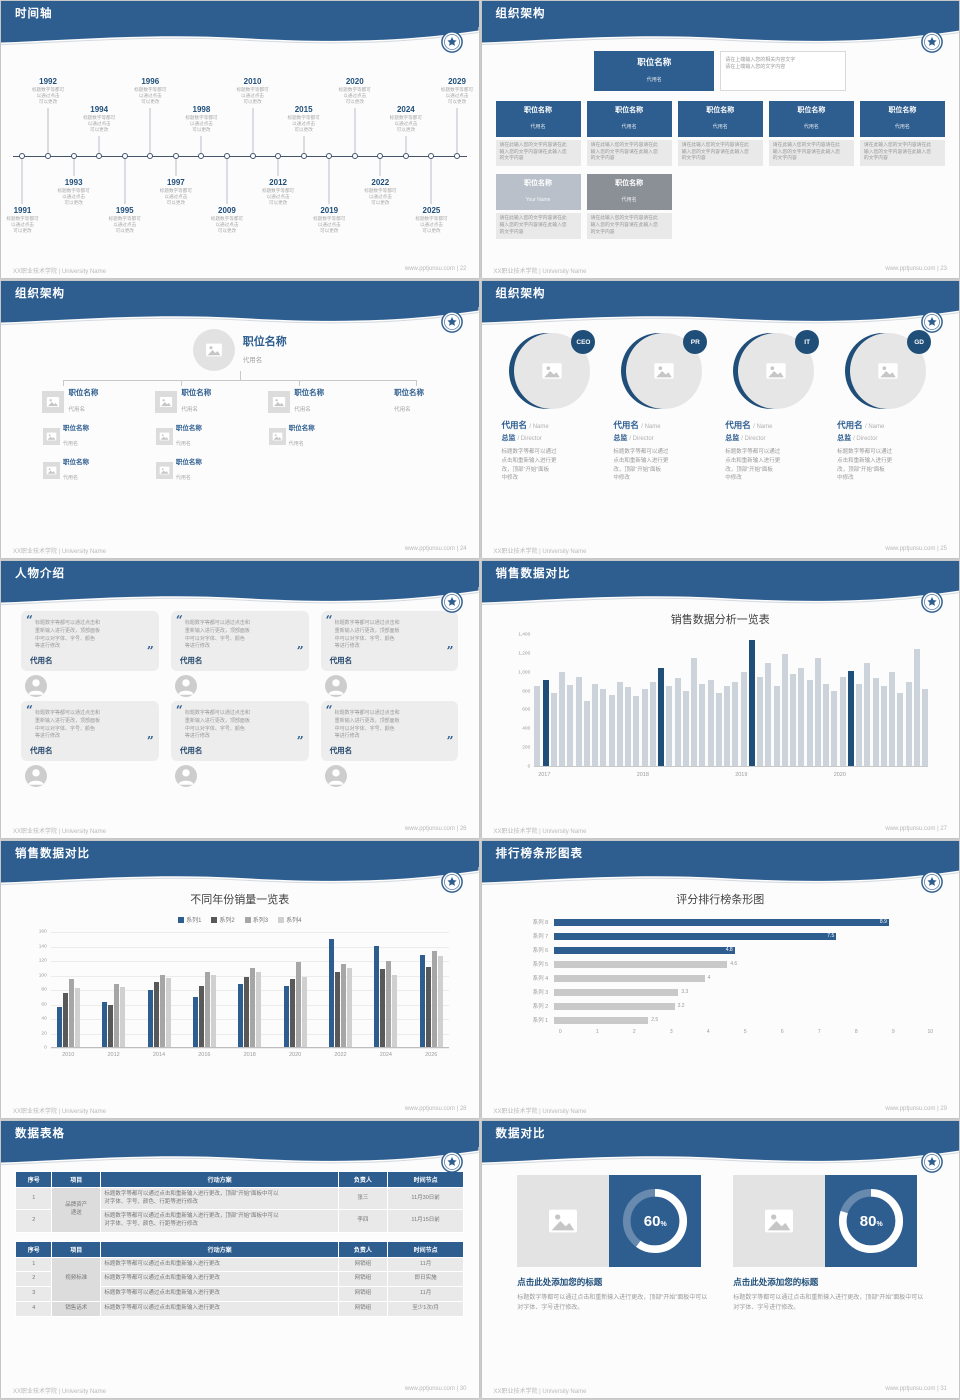  What do you see at coordinates (125, 220) in the screenshot?
I see `timeline-entry: 1995 标题数字等都可 以通过点击 可以更改` at bounding box center [125, 220].